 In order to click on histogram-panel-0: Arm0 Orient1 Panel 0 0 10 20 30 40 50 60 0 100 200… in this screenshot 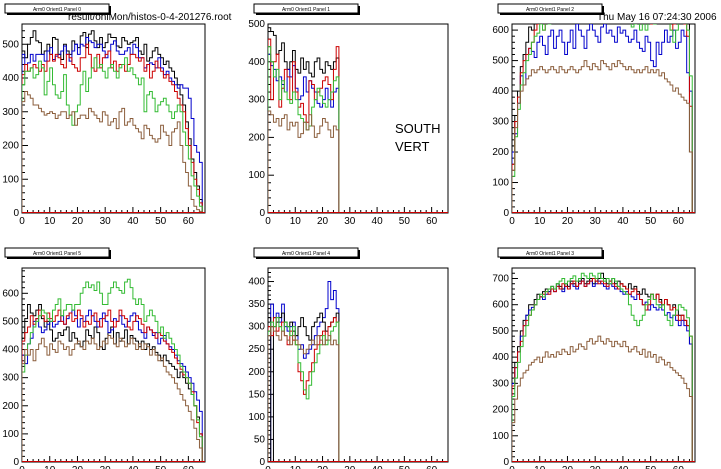, I will do `click(104, 115)`.